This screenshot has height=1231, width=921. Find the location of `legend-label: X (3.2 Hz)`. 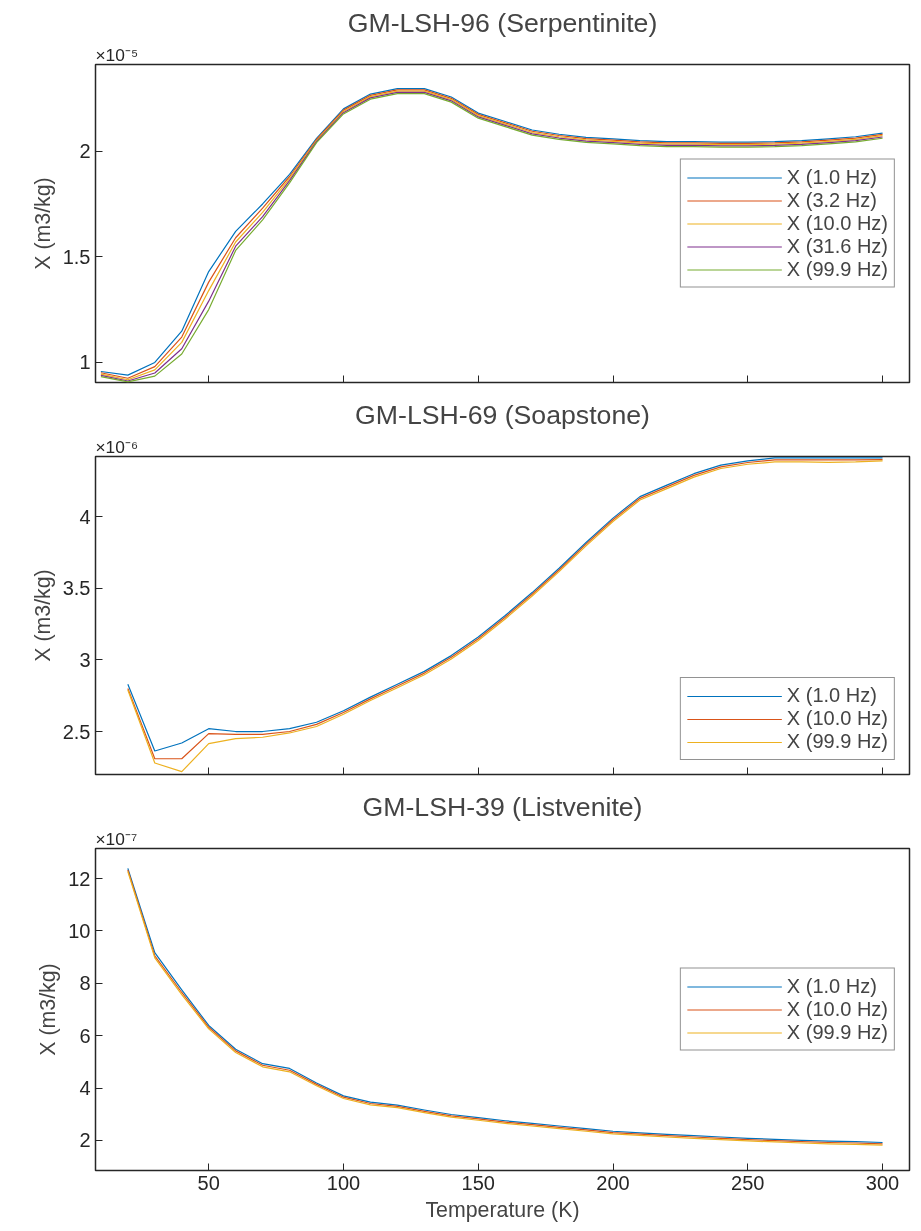

legend-label: X (3.2 Hz) is located at coordinates (831, 200).